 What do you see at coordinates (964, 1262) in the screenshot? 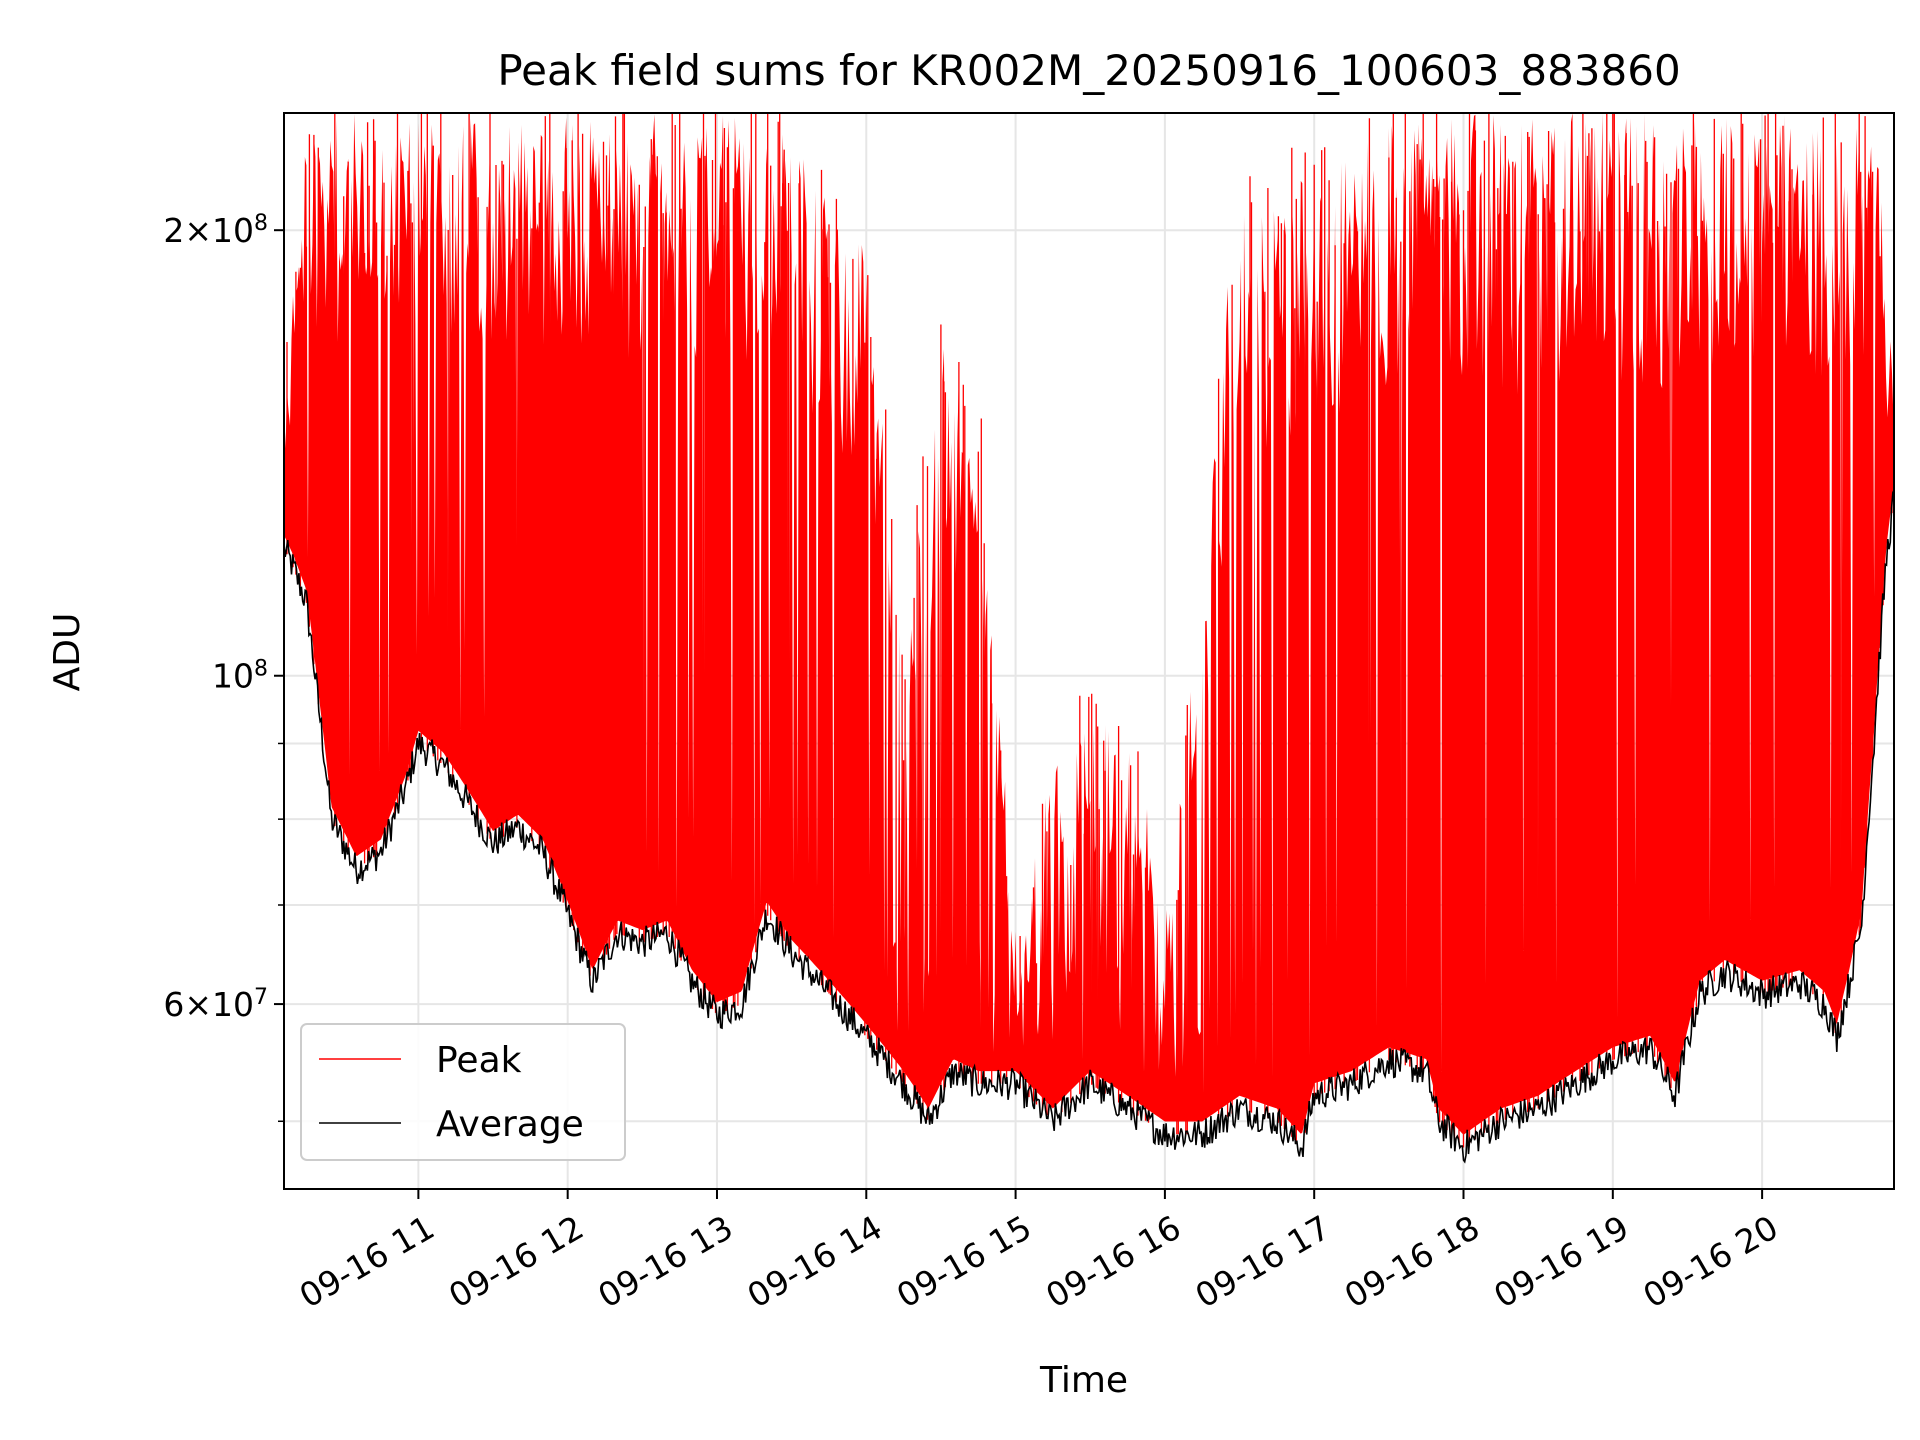
I see `x-tick-label: 09-16 15` at bounding box center [964, 1262].